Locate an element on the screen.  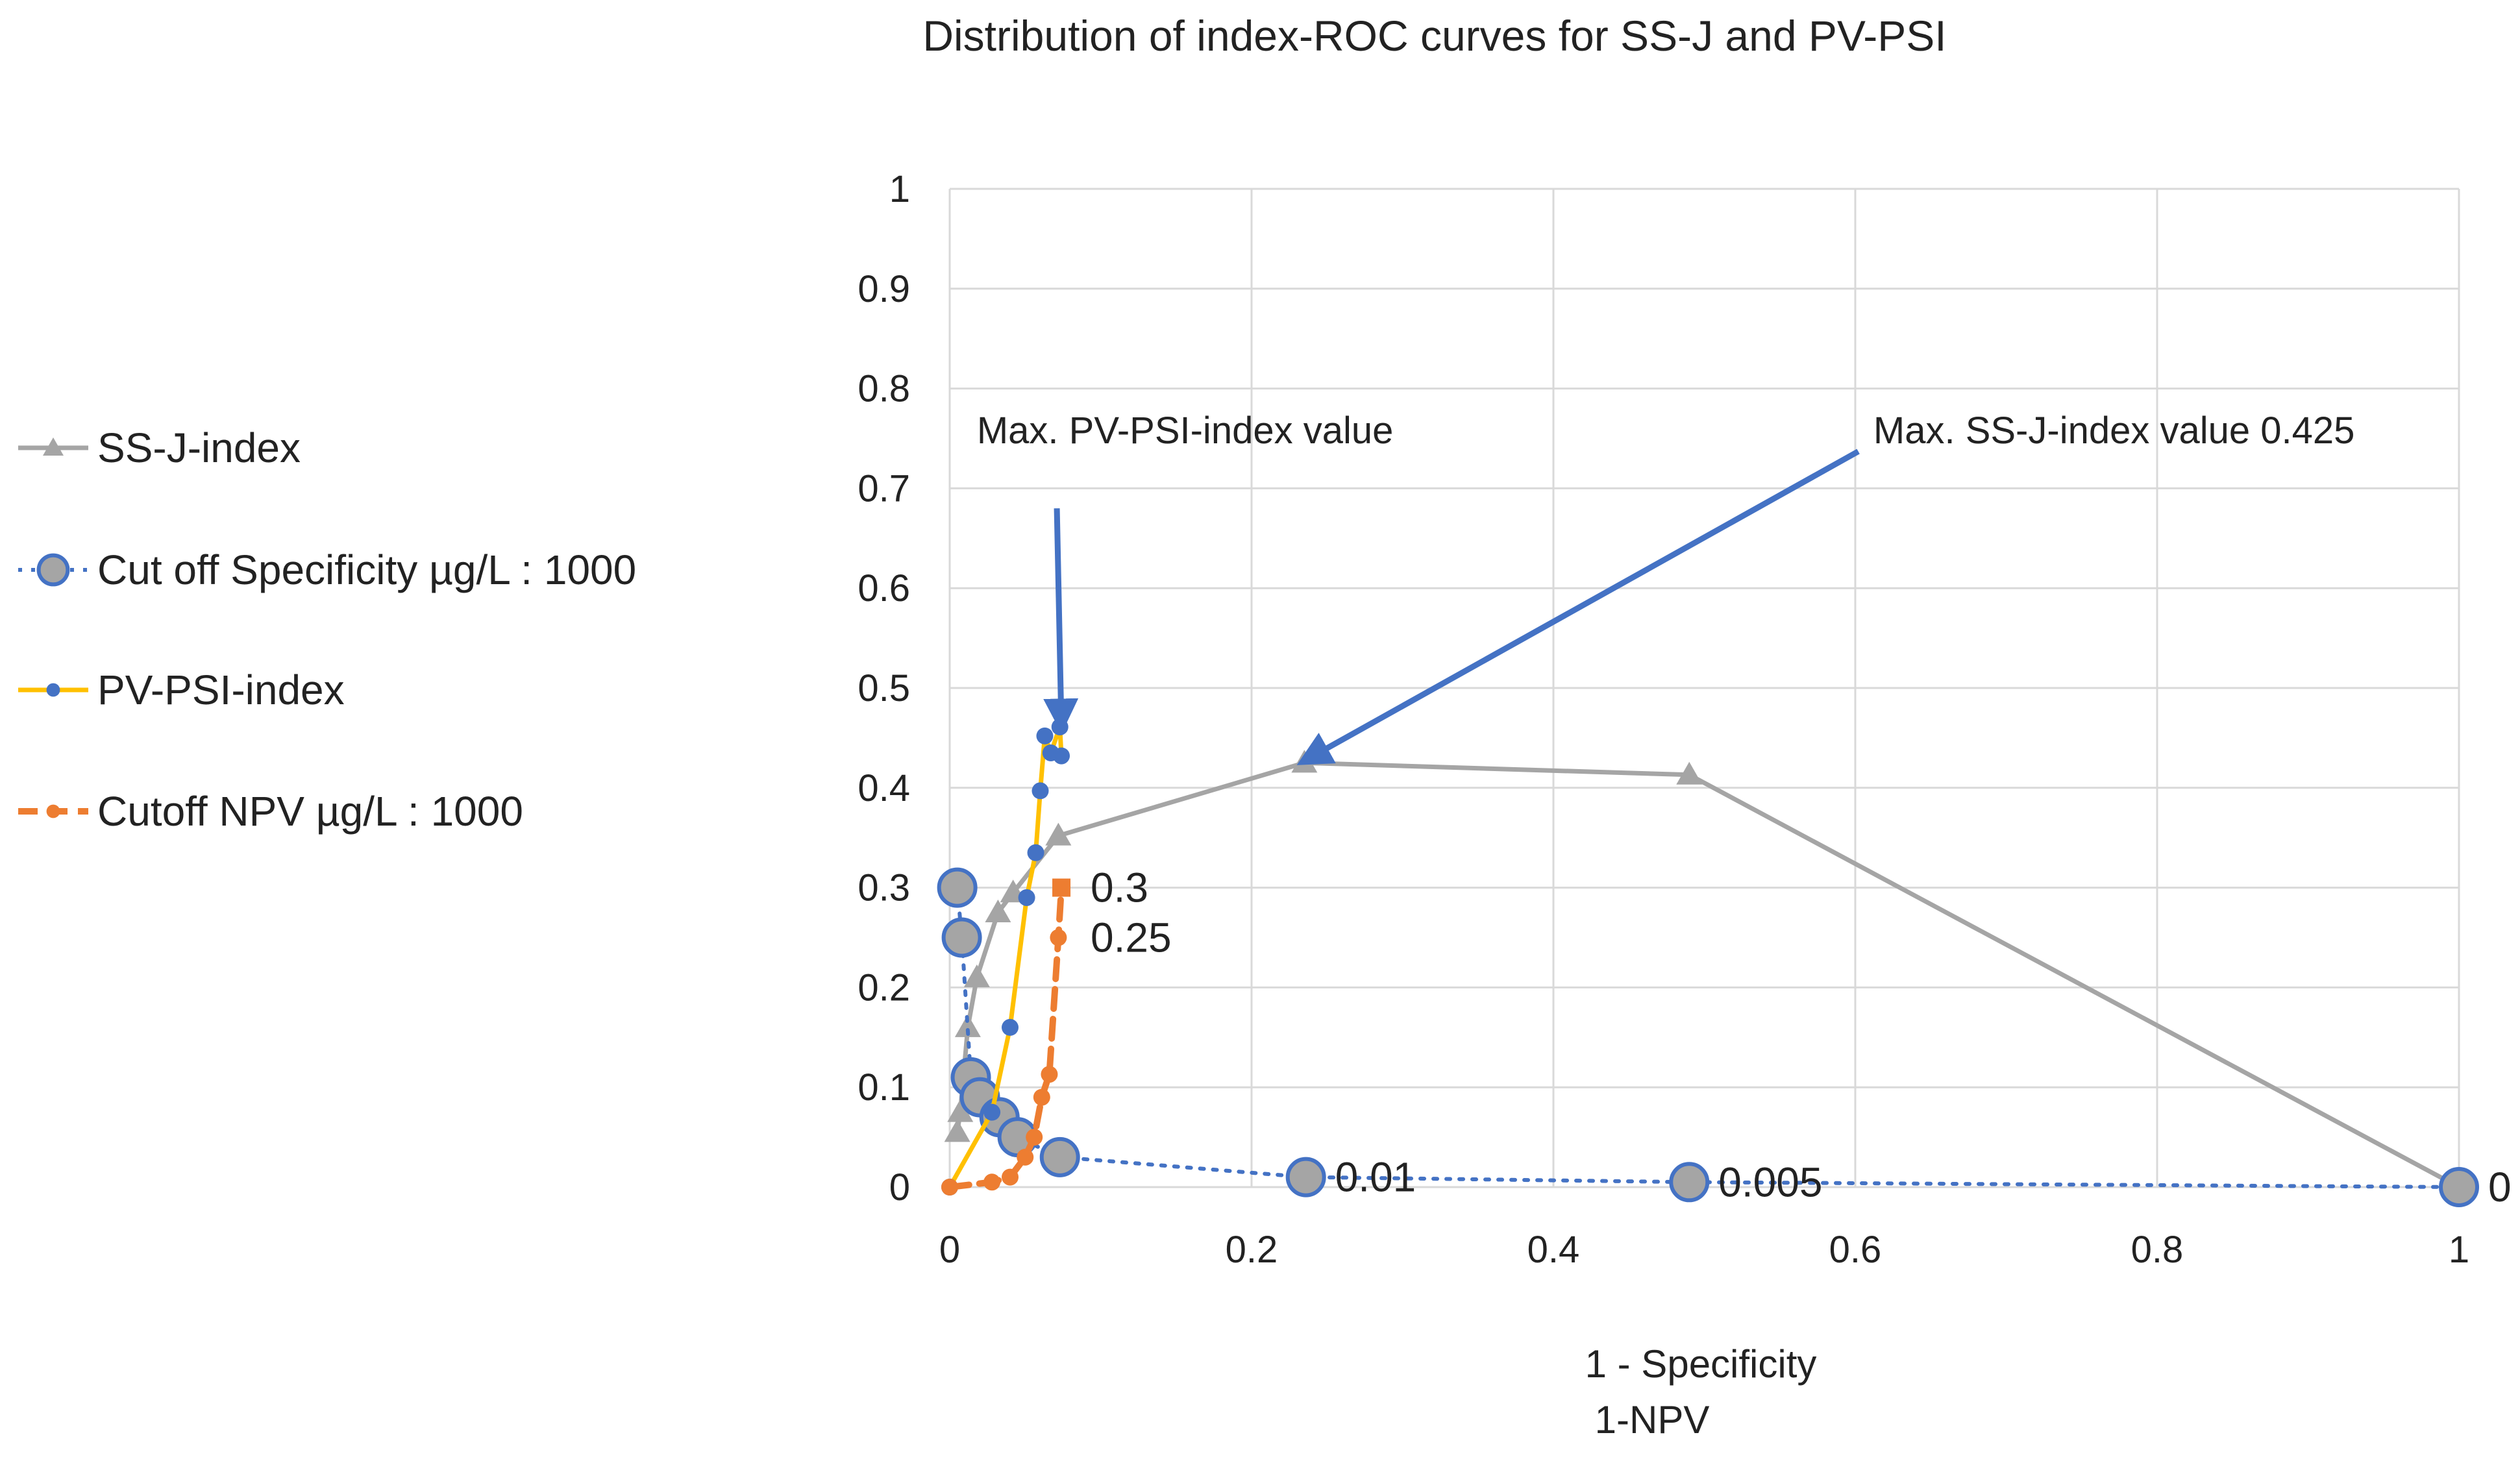
y-axis-ticks: 0 0.1 0.2 0.3 0.4 0.5 0.6 0.7 0.8 0.9 1 is located at coordinates (884, 688).